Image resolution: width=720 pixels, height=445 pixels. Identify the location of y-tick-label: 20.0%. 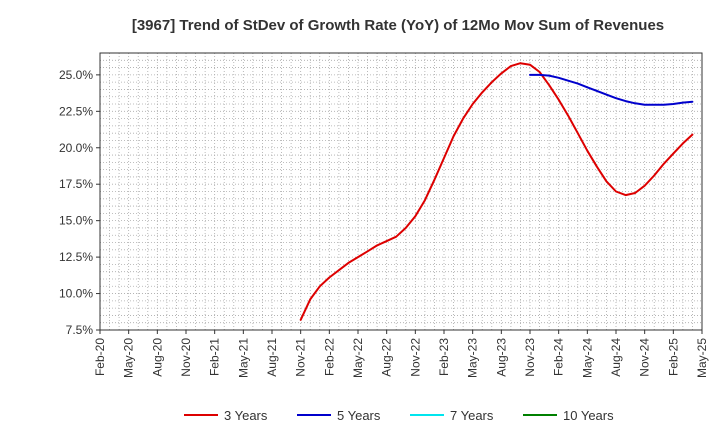
(76, 148).